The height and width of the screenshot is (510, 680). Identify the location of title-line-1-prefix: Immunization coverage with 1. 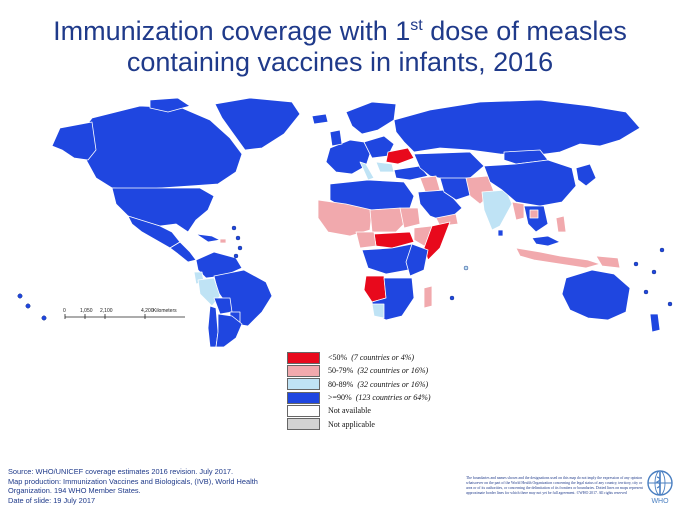
(232, 31).